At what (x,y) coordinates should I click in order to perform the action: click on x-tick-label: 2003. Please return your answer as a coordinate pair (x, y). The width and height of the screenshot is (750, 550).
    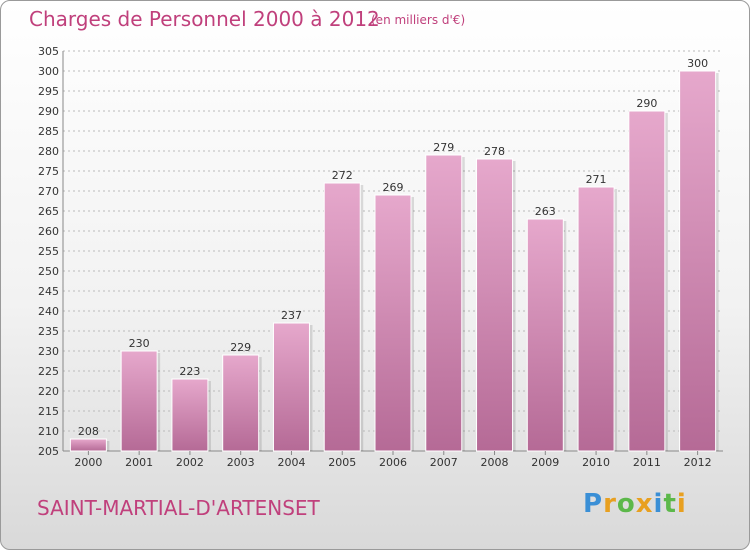
    Looking at the image, I should click on (241, 462).